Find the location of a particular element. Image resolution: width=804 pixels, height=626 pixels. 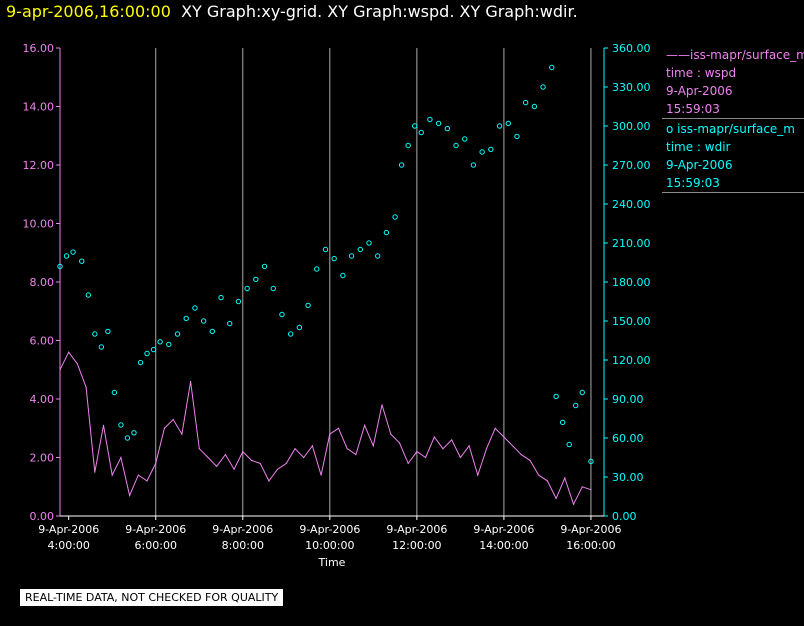

legend-divider is located at coordinates (733, 192).